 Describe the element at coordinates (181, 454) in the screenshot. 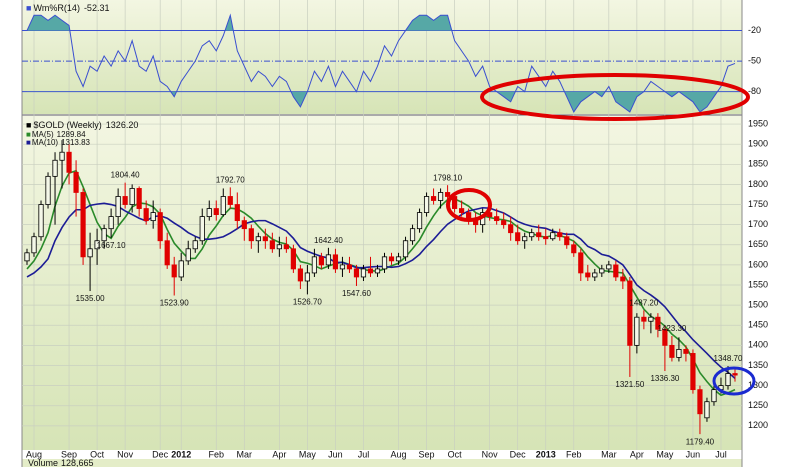

I see `x-tick-label: 2012` at that location.